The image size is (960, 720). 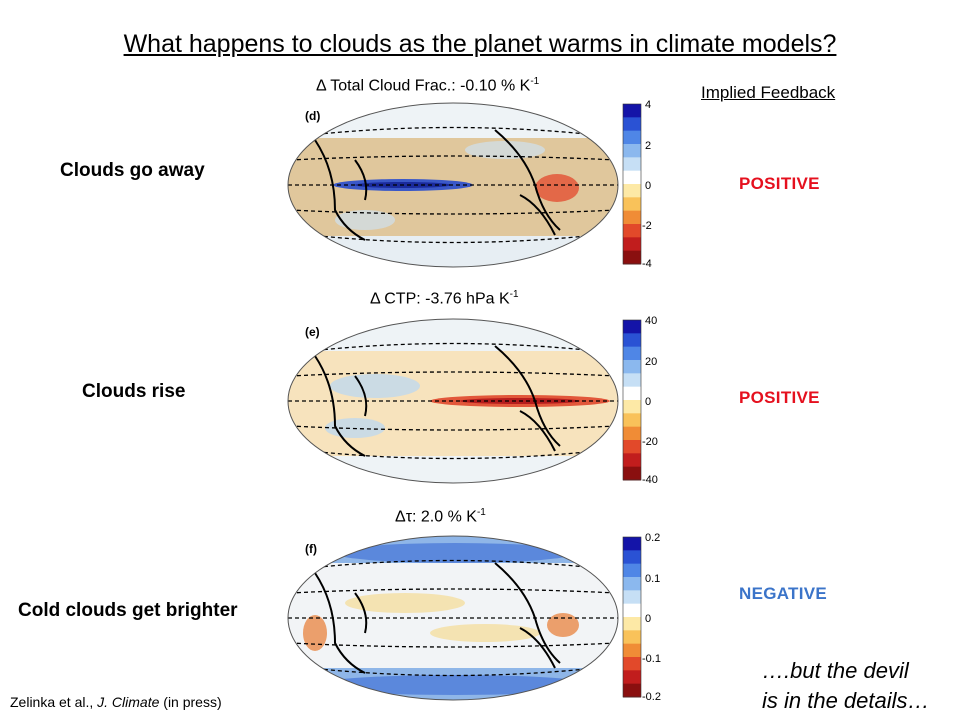 What do you see at coordinates (651, 362) in the screenshot?
I see `panel-e-tick-1: 20` at bounding box center [651, 362].